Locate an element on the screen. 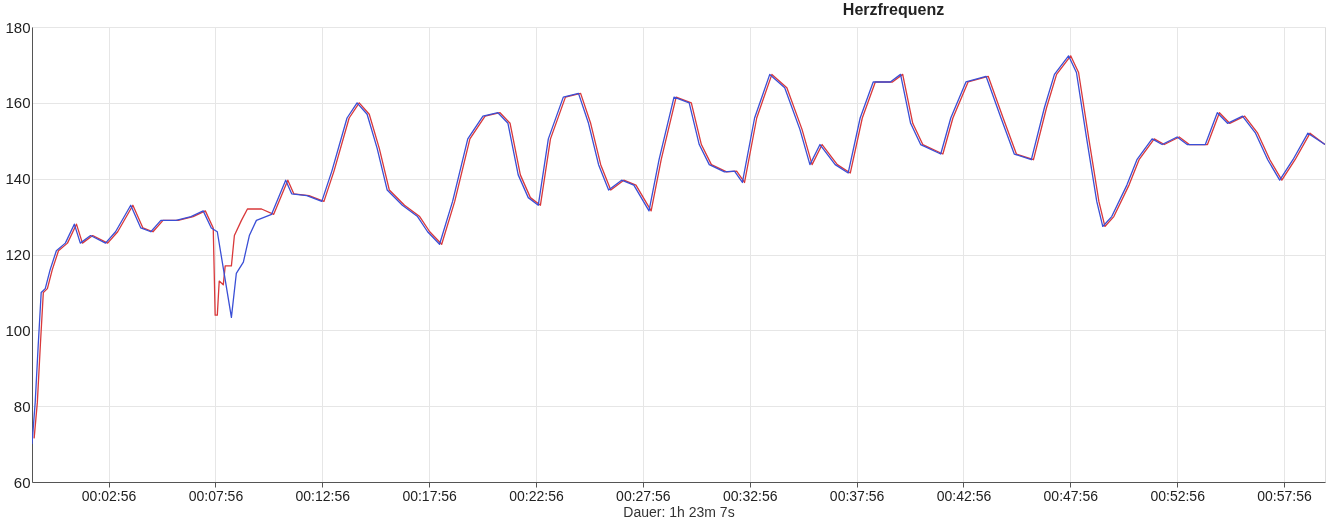 The height and width of the screenshot is (521, 1327). x-tick-label: 00:42:56 is located at coordinates (964, 495).